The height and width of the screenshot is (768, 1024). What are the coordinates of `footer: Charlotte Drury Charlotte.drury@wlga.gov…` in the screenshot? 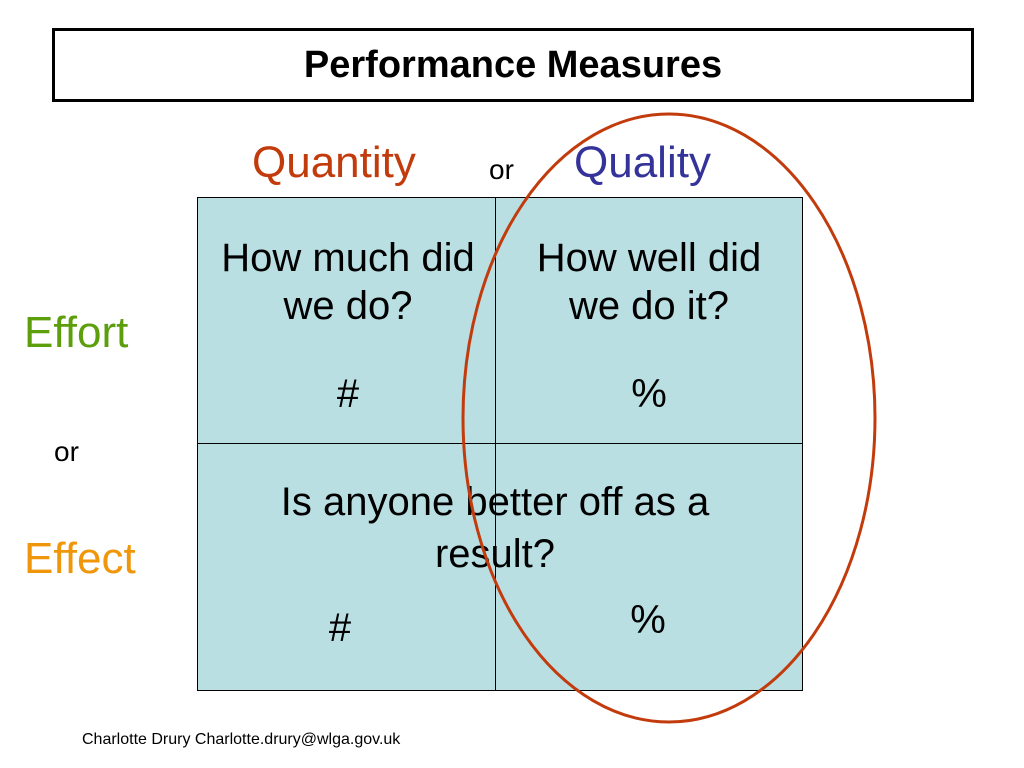 It's located at (241, 739).